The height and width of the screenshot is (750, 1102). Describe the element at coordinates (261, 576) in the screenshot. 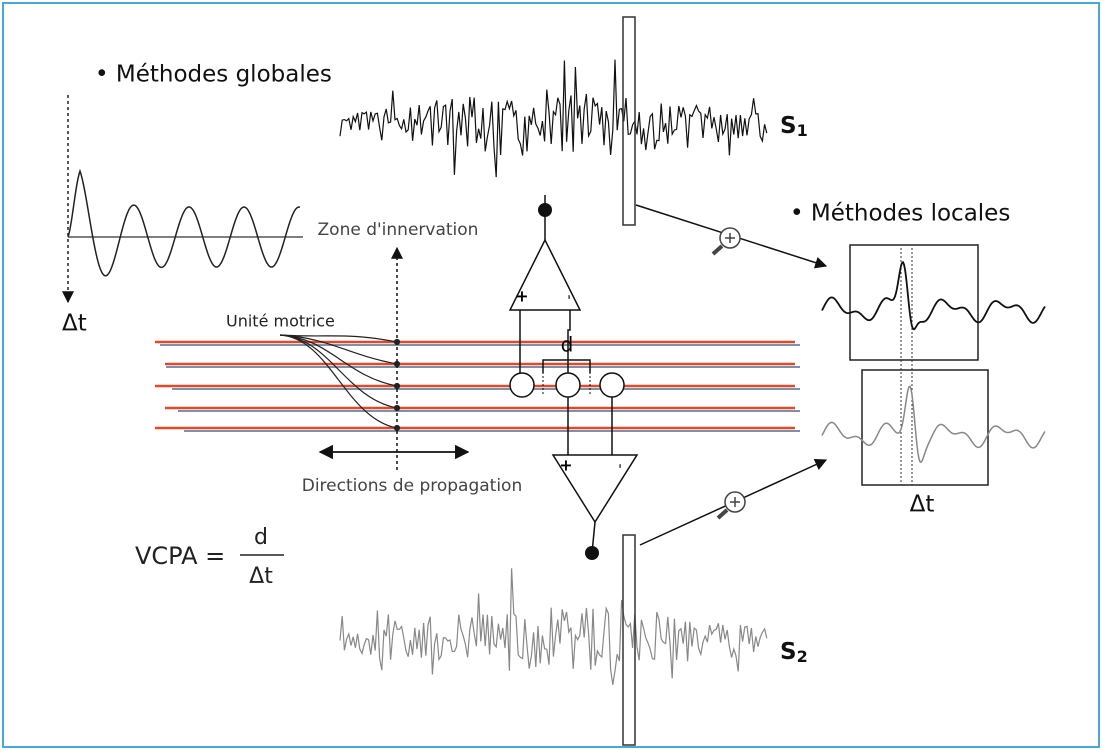

I see `formula-denominator: Δt` at that location.